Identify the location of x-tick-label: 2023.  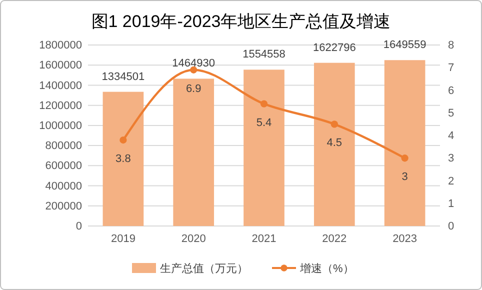
(405, 238).